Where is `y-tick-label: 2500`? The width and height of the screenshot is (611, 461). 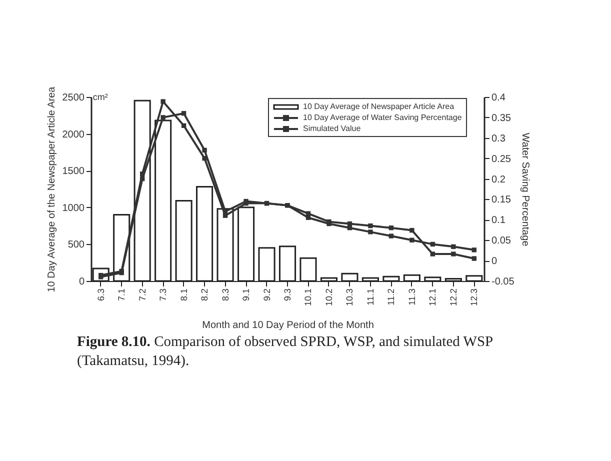 y-tick-label: 2500 is located at coordinates (73, 98).